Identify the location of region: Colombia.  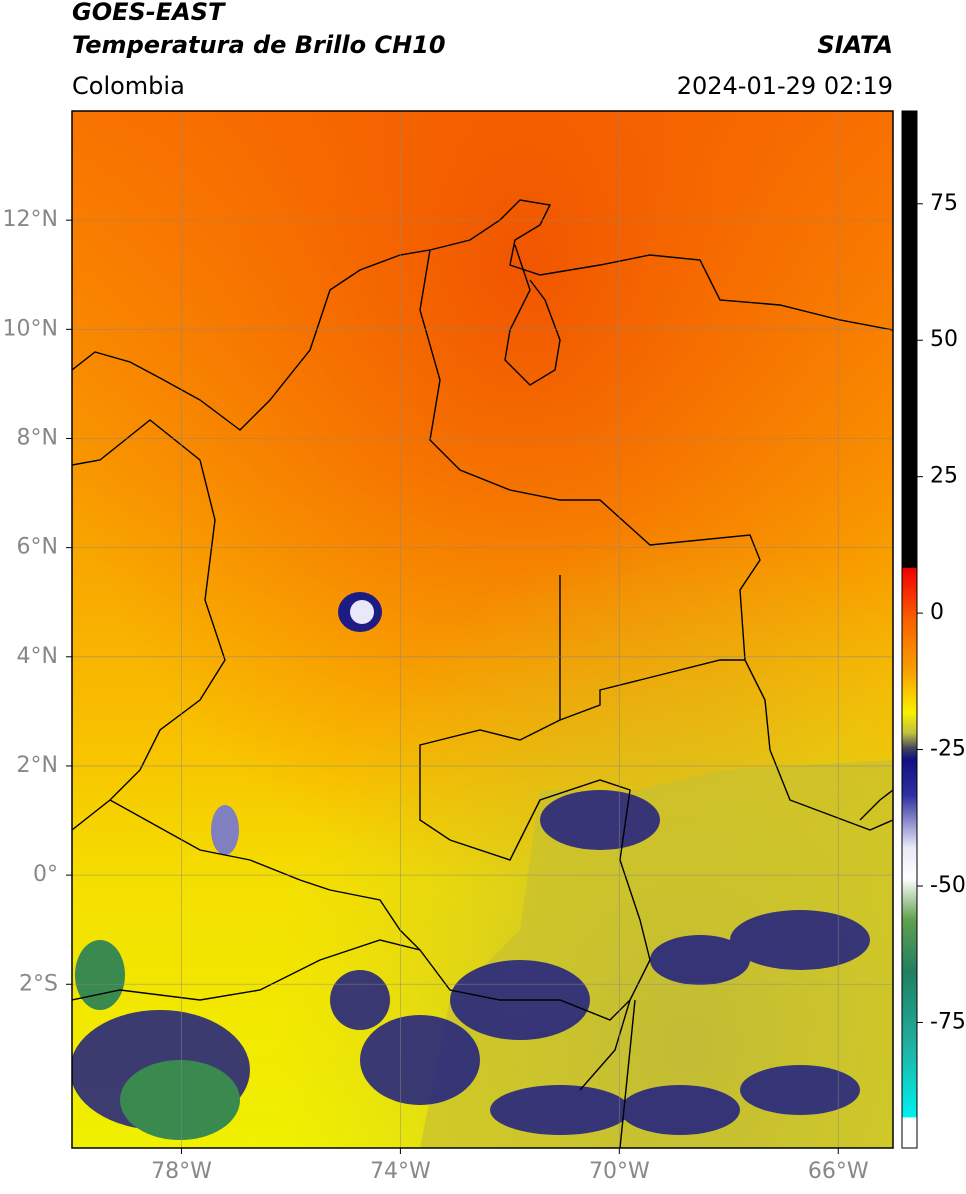
(128, 86).